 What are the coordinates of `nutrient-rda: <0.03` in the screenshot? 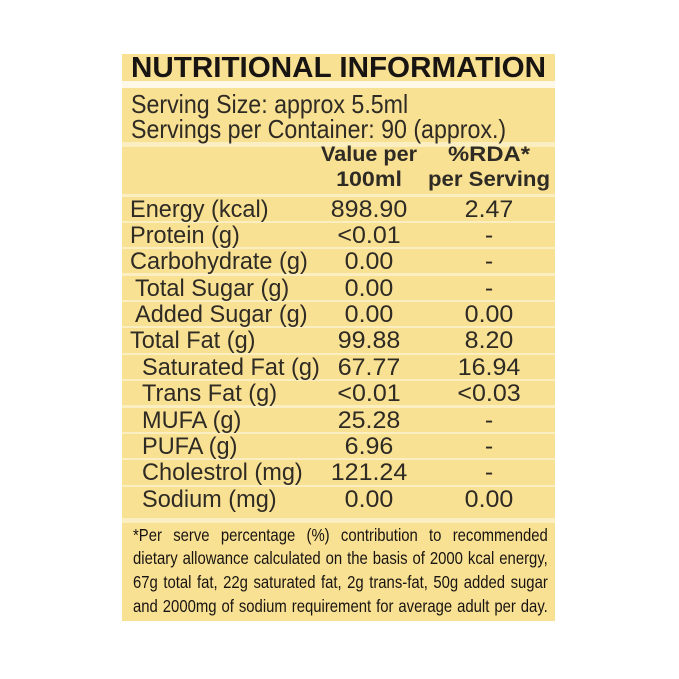 It's located at (488, 394).